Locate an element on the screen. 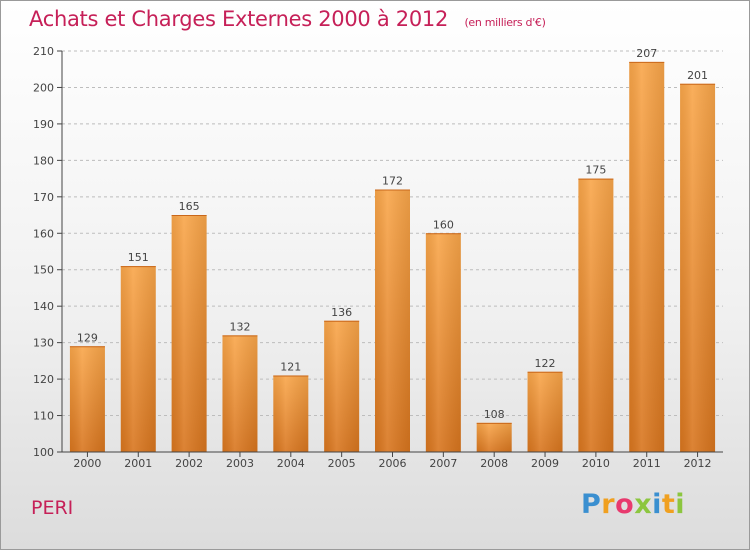  x-tick-label: 2007 is located at coordinates (443, 463).